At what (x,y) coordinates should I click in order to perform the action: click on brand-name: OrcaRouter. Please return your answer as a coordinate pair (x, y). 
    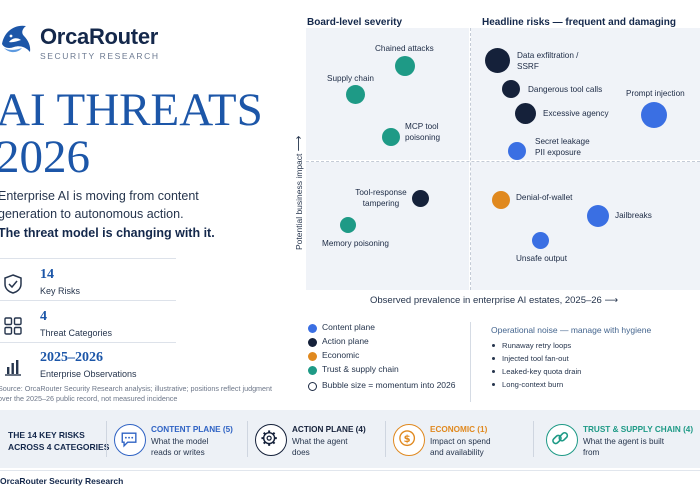
    Looking at the image, I should click on (99, 36).